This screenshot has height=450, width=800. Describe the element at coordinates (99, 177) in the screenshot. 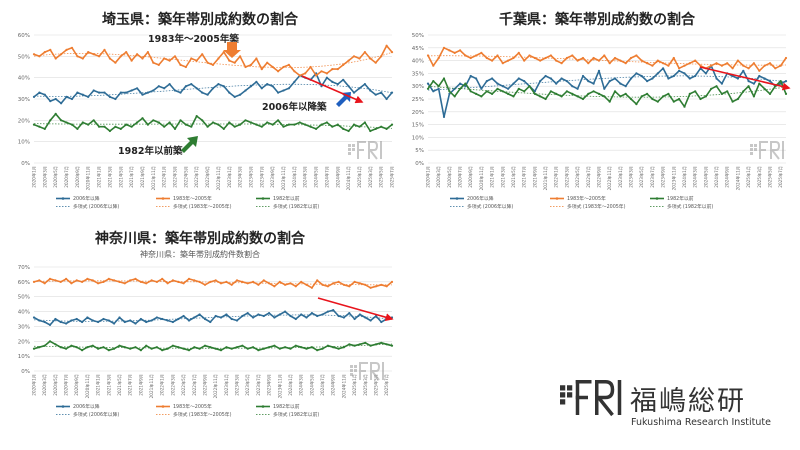

I see `saitama-x-tick-label: 2021年1月` at that location.